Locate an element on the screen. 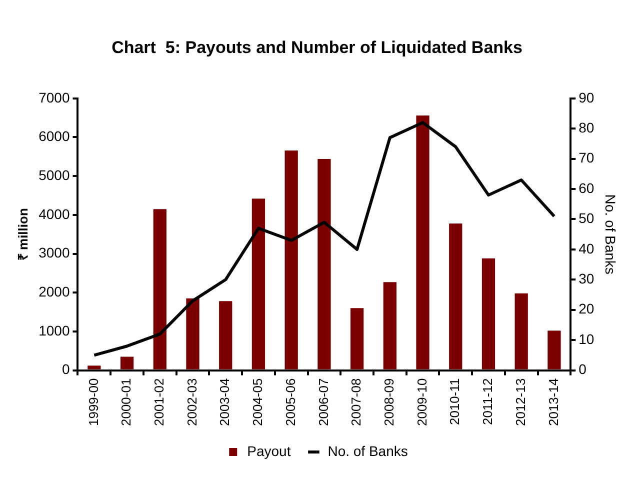 The width and height of the screenshot is (634, 483). y2-tick-label: 40 is located at coordinates (586, 248).